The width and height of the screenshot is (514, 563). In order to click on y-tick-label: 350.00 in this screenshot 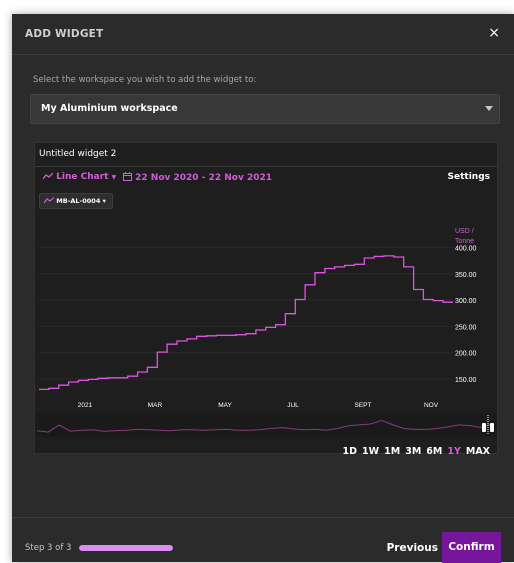, I will do `click(466, 275)`.